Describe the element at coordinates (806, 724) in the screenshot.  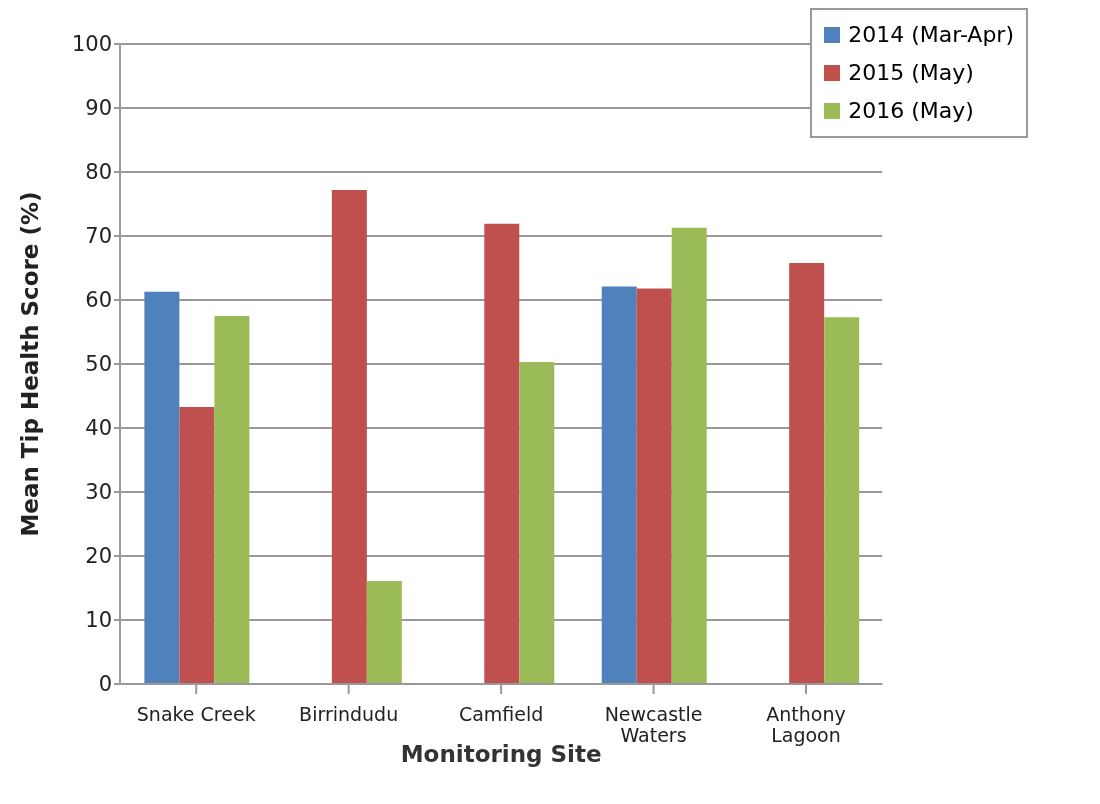
I see `x-tick-label: Anthony Lagoon` at that location.